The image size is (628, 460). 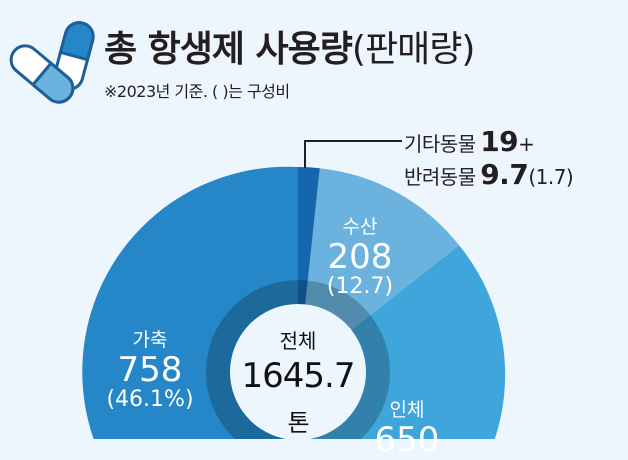 I want to click on center-total: 전체 1645.7톤, so click(x=298, y=383).